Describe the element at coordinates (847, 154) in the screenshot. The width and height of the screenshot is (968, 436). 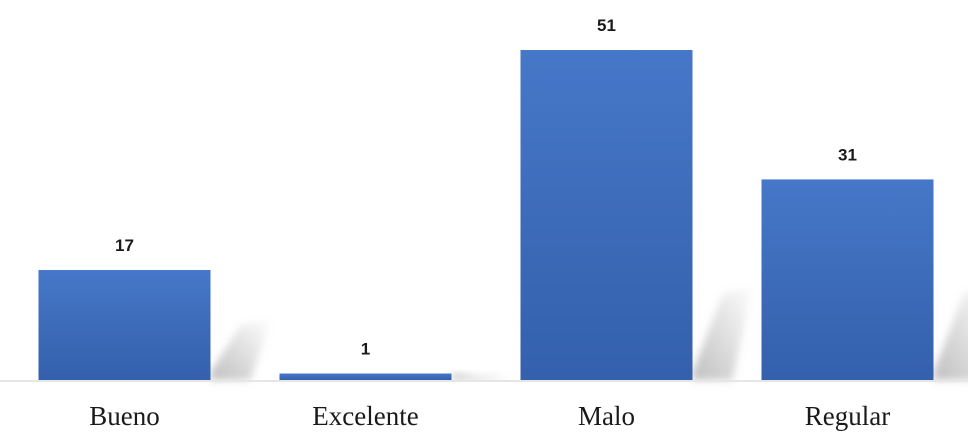
I see `data-label-regular: 31` at that location.